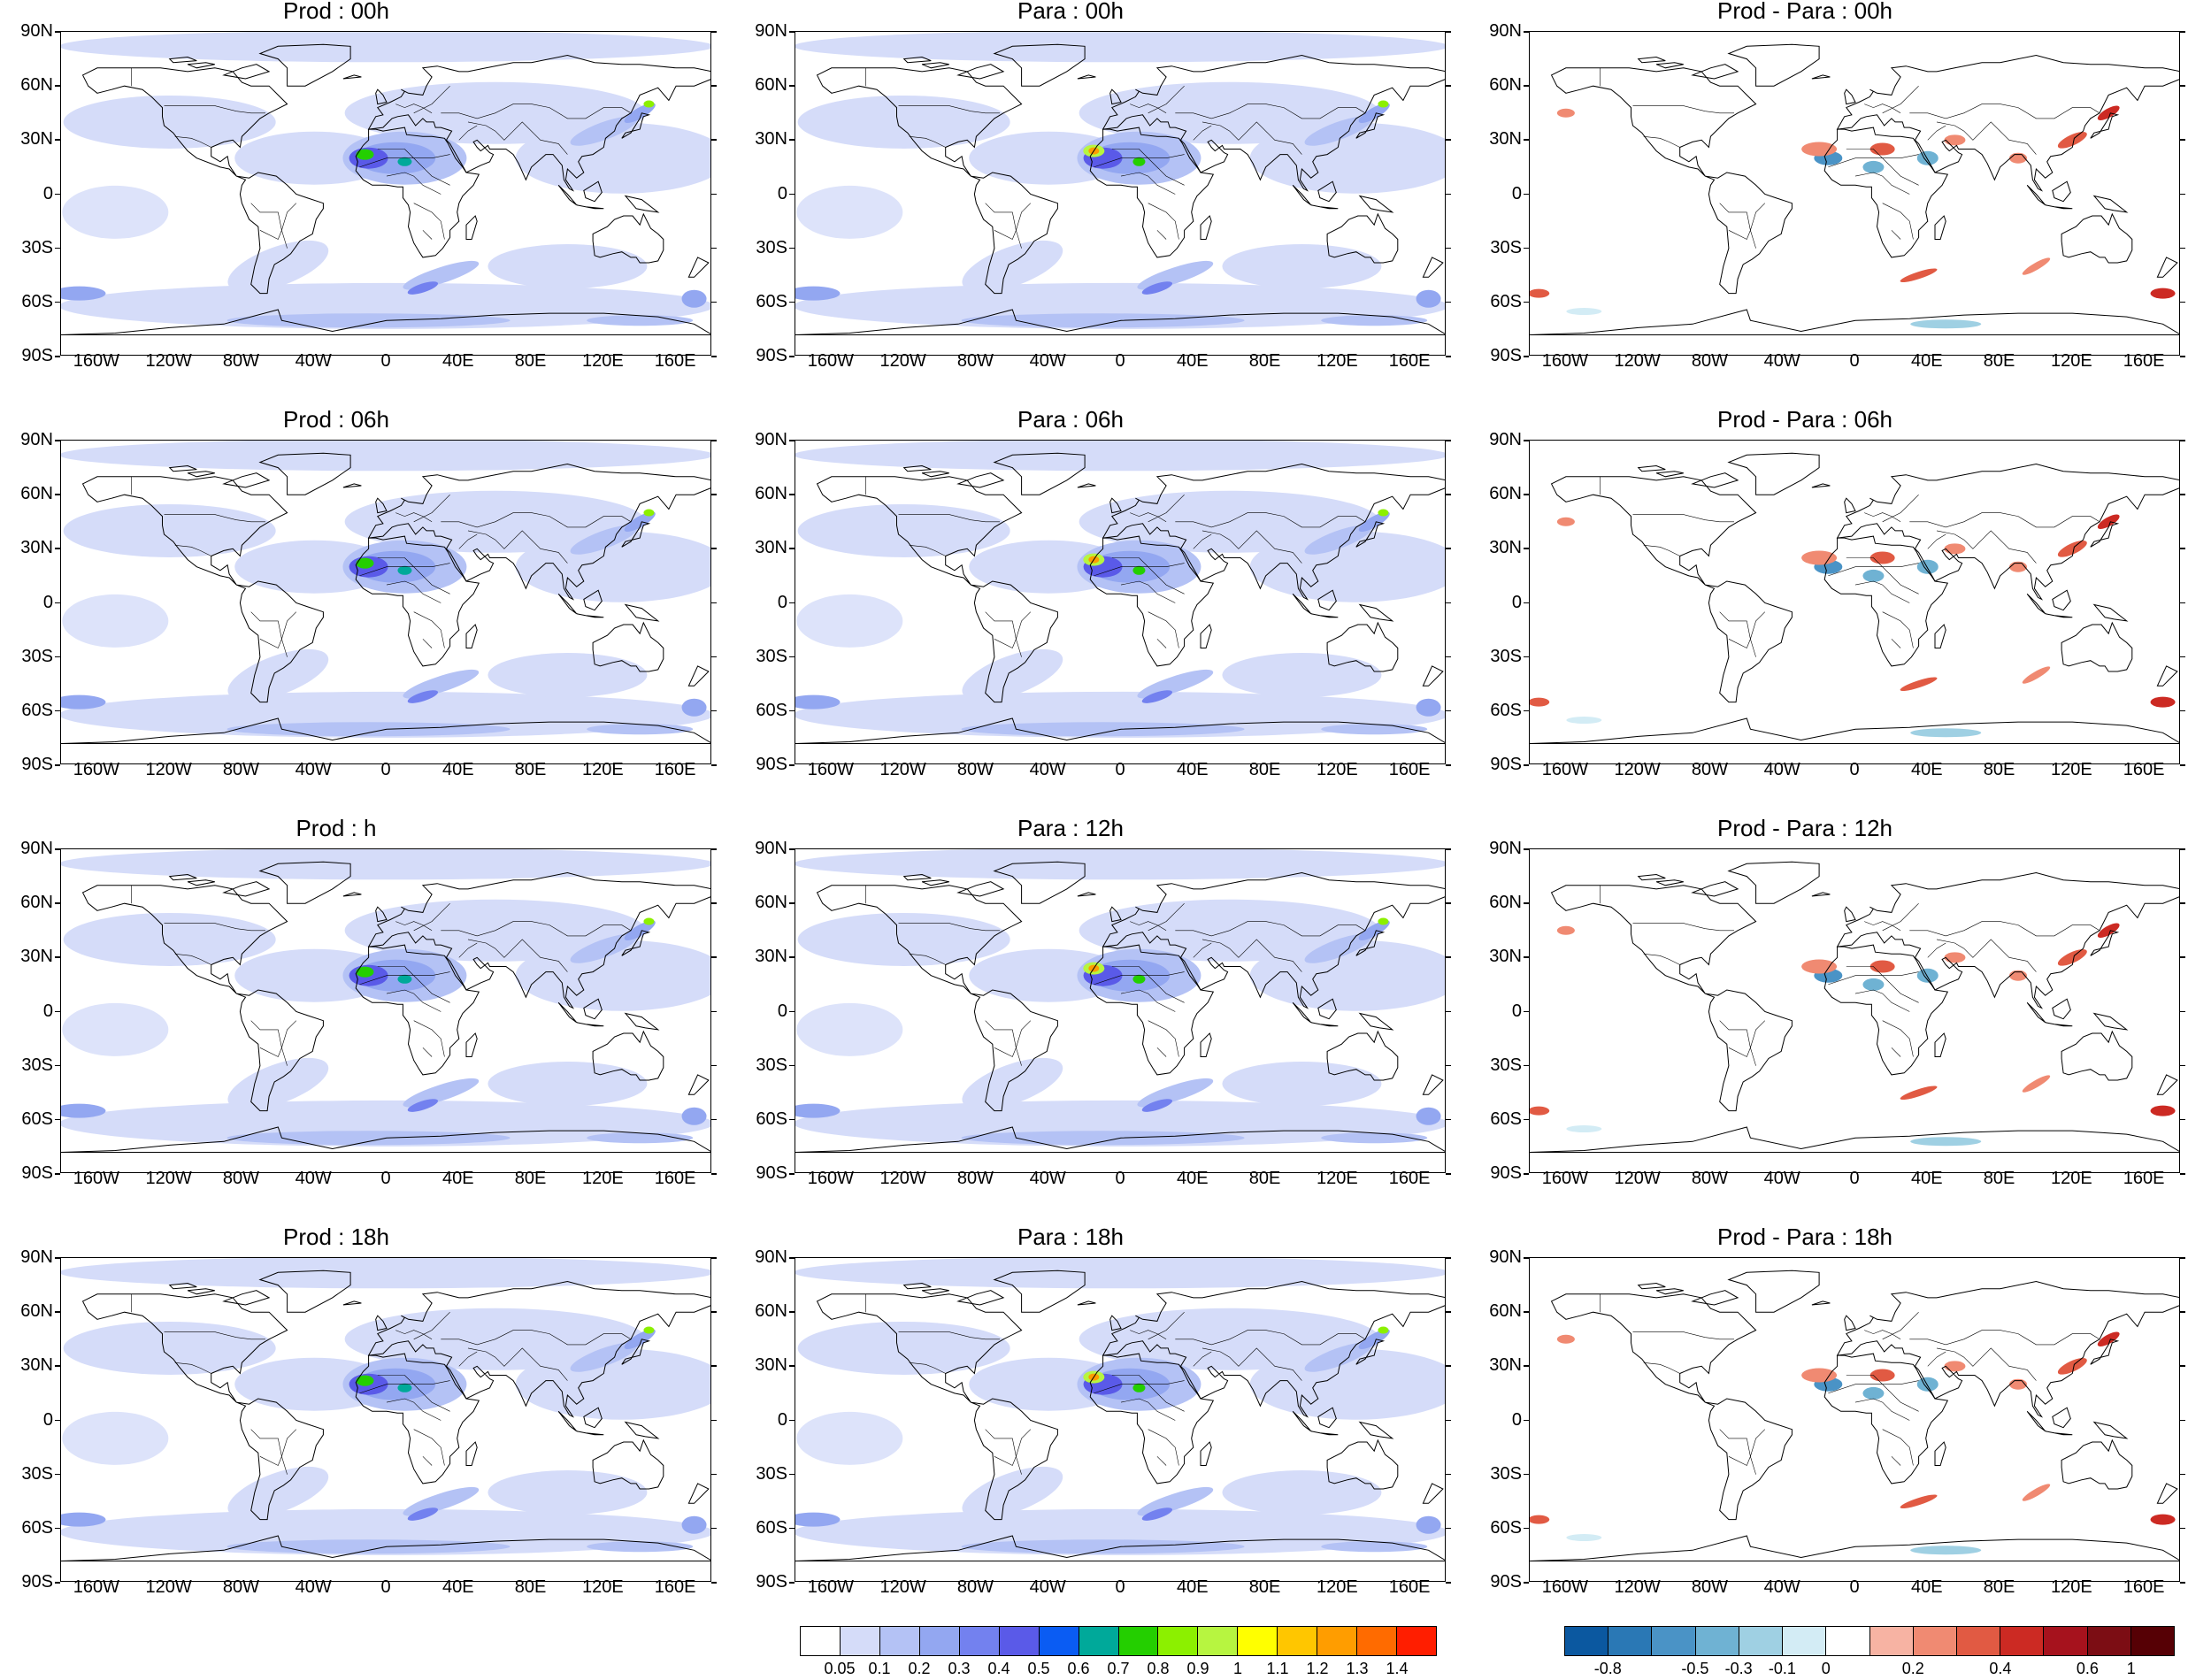  I want to click on concentration-shading, so click(1120, 589).